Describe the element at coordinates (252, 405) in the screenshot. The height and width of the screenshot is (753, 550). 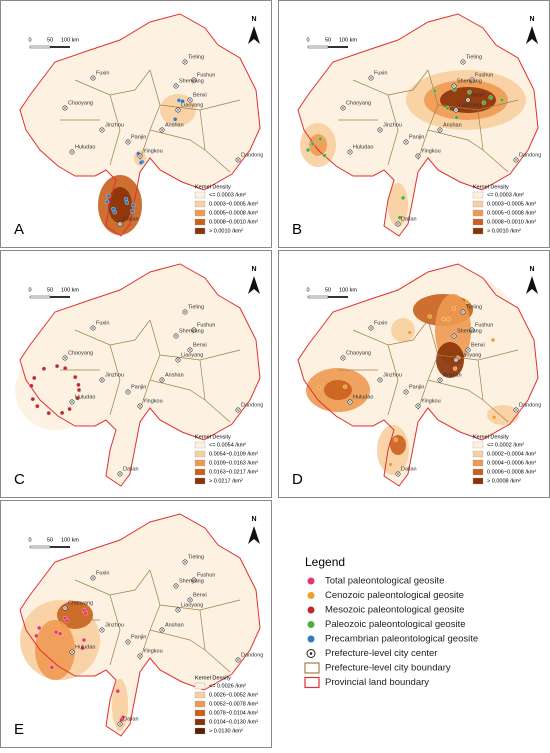
I see `city-label: Dandong` at that location.